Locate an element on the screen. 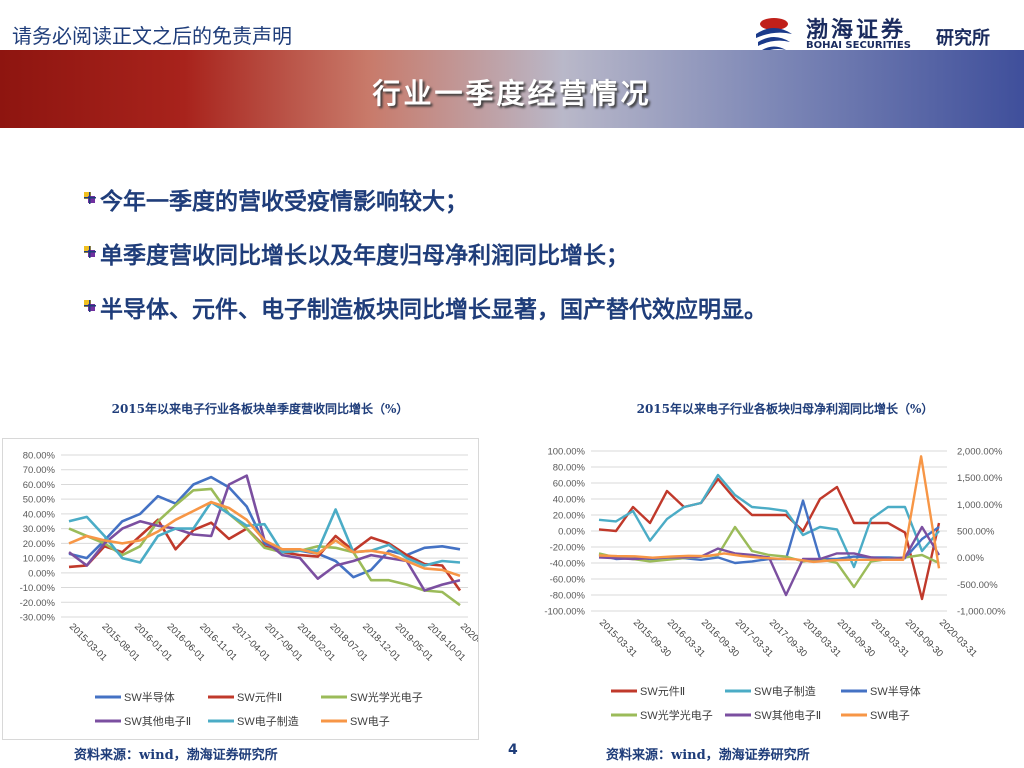 Image resolution: width=1024 pixels, height=768 pixels. chart1-y-tick-label: 0.00% is located at coordinates (41, 573).